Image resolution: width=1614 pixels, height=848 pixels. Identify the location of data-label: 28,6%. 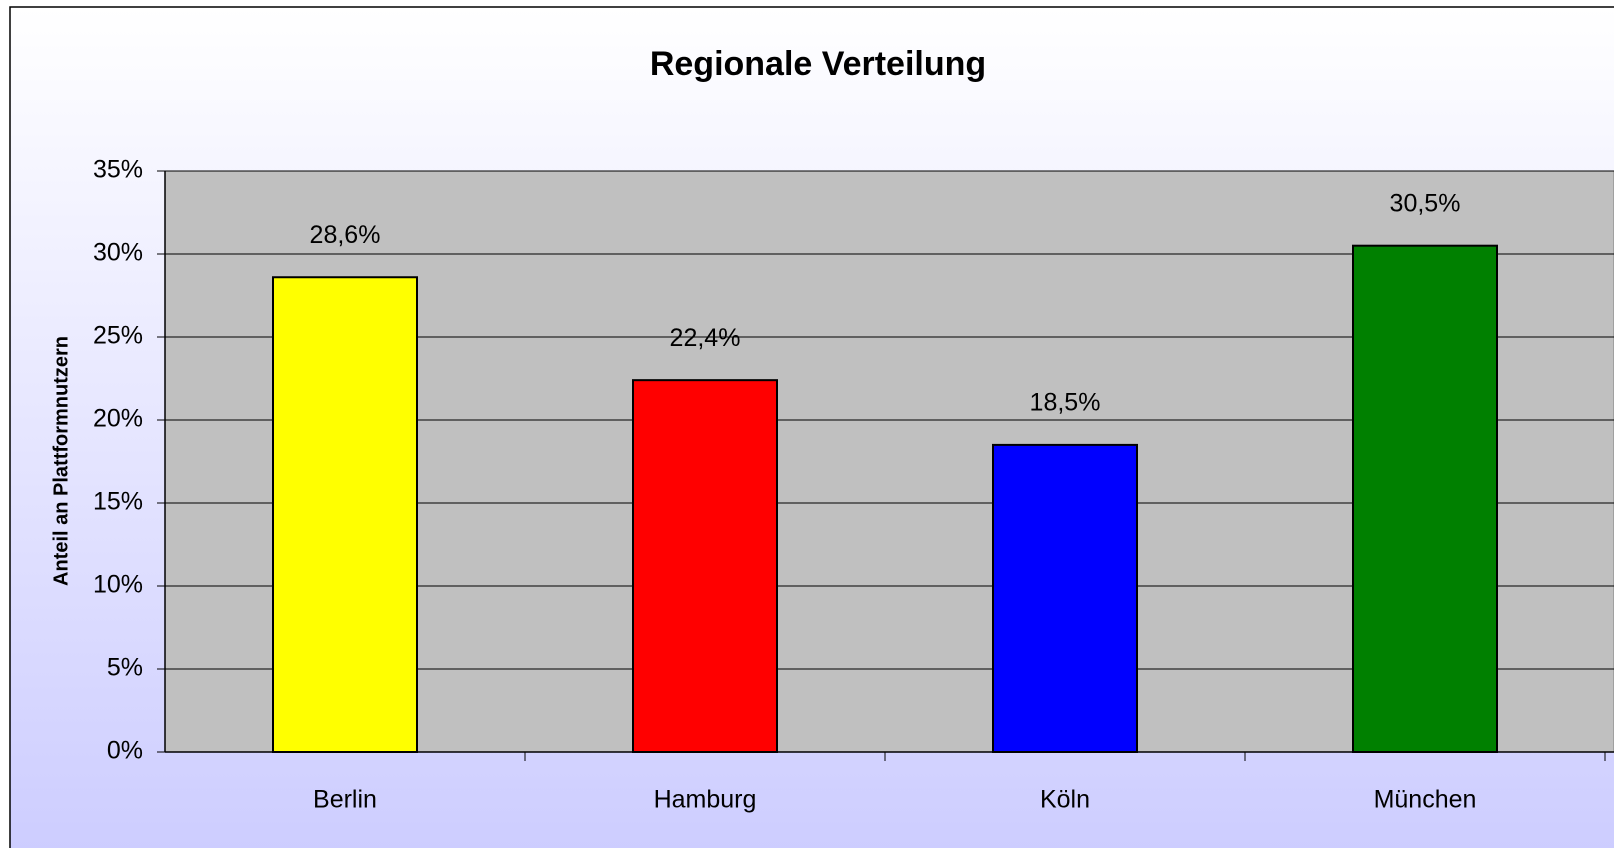
(345, 235).